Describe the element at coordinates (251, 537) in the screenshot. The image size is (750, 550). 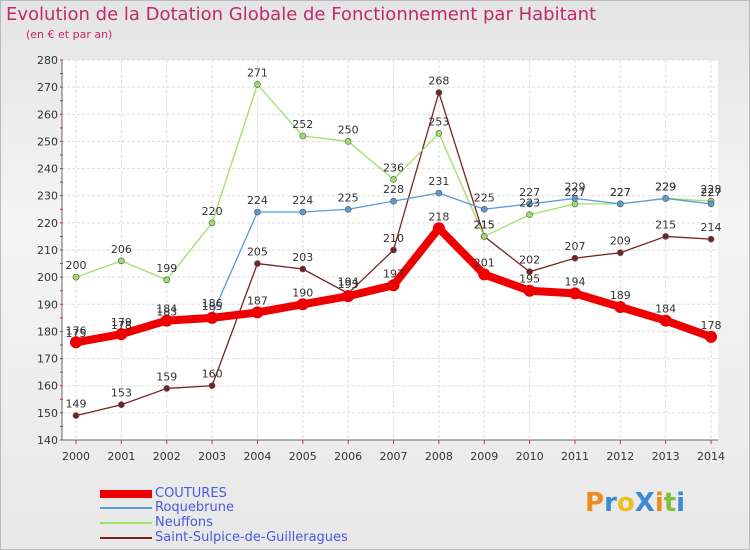
I see `legend-label: Saint-Sulpice-de-Guilleragues` at that location.